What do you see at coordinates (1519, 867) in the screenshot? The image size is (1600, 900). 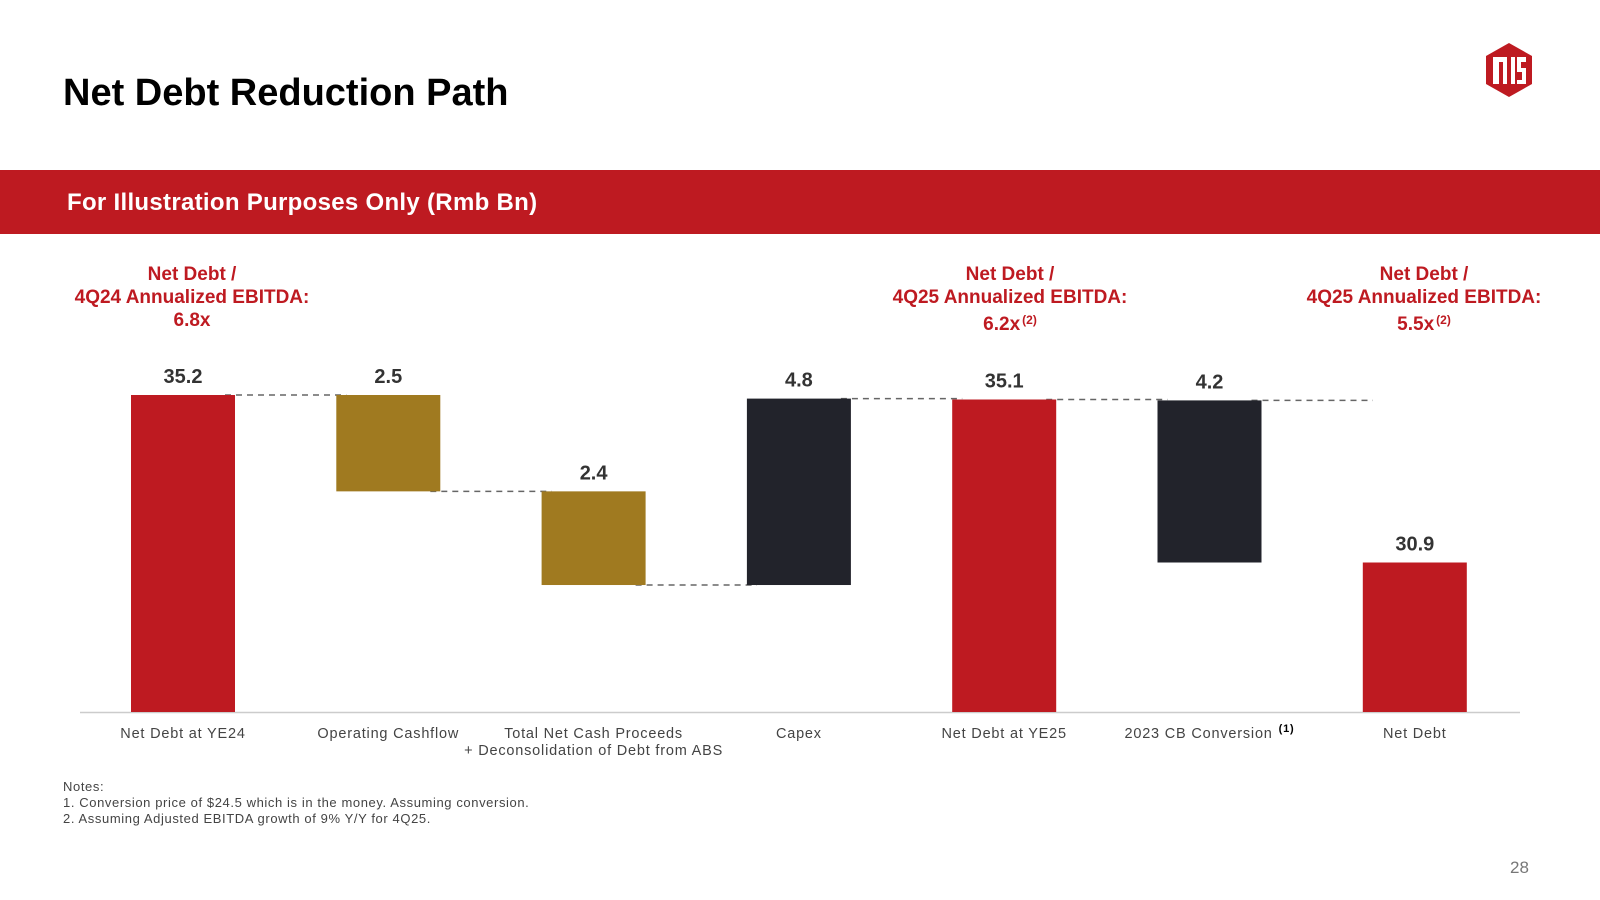 I see `page-number: 28` at bounding box center [1519, 867].